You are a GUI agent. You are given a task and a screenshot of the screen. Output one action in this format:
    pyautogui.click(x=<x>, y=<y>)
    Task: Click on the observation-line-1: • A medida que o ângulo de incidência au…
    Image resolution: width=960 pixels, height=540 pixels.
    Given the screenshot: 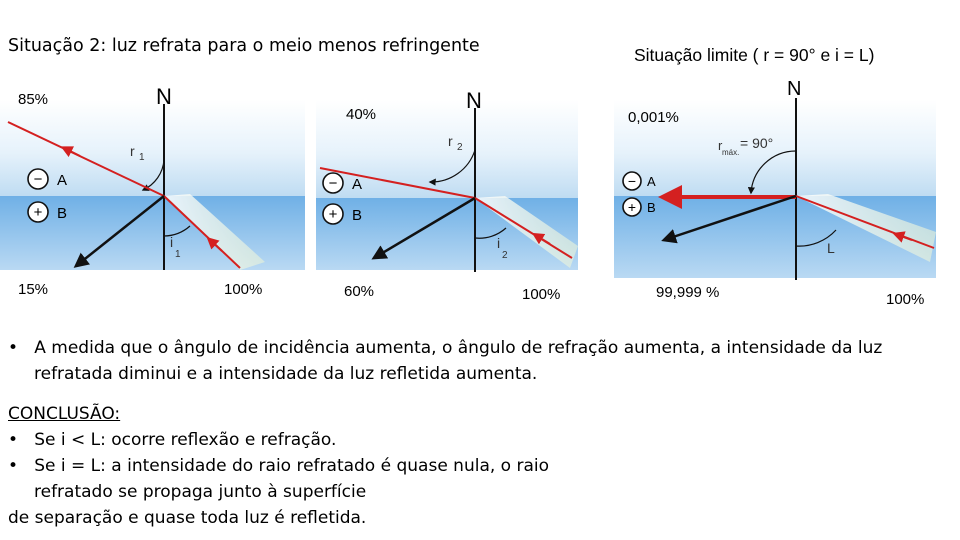 What is the action you would take?
    pyautogui.click(x=445, y=348)
    